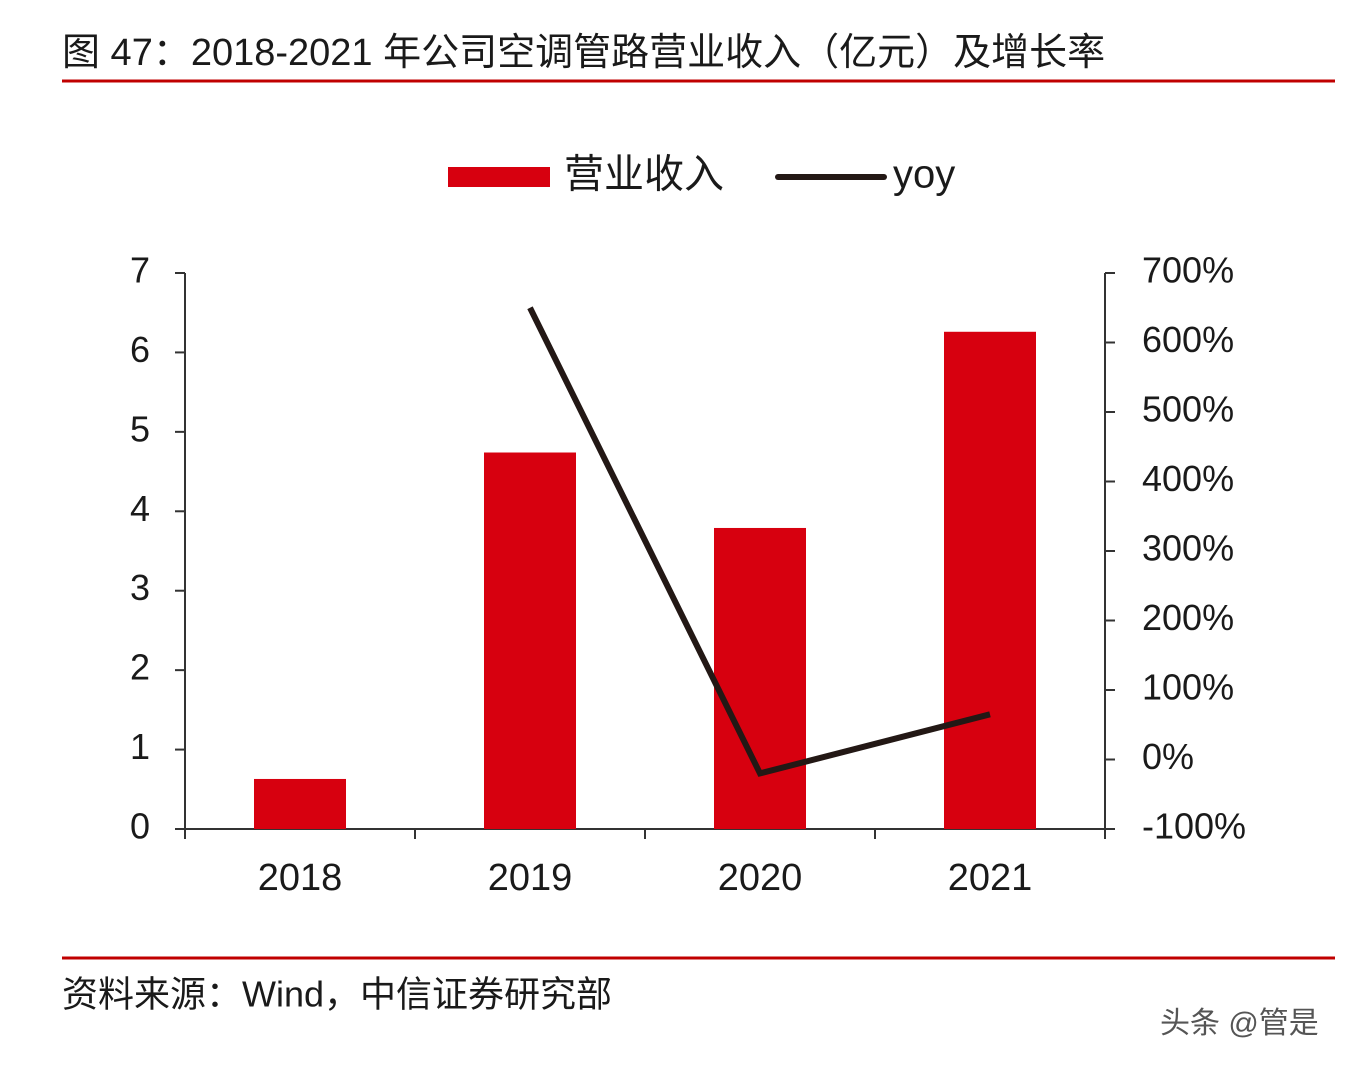 This screenshot has height=1074, width=1370. Describe the element at coordinates (499, 177) in the screenshot. I see `legend-swatch` at that location.